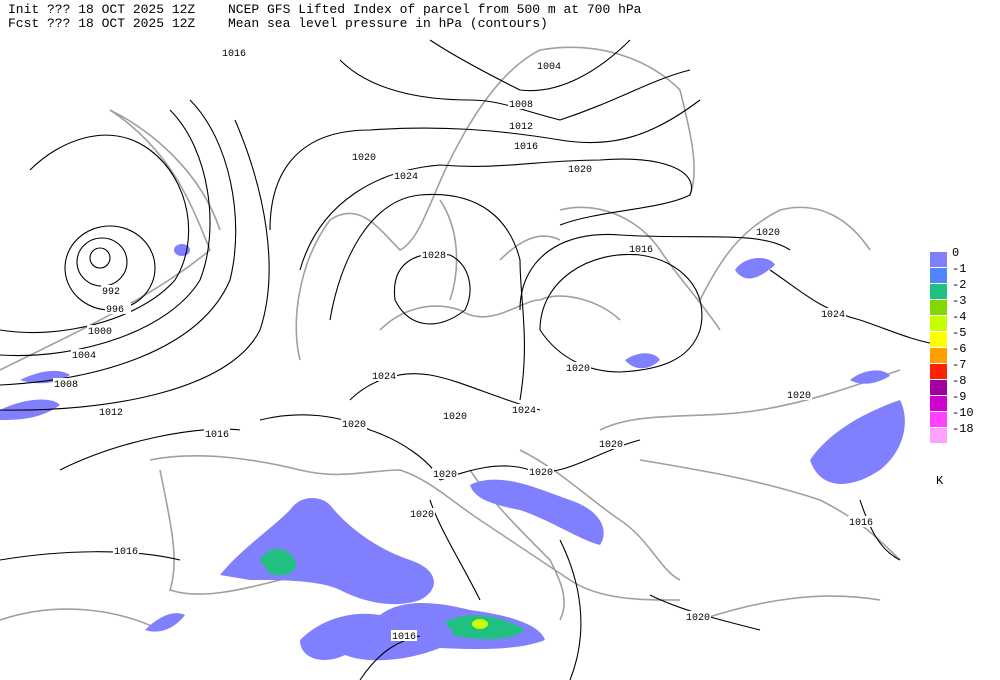 This screenshot has height=680, width=1000. I want to click on contour-label: 992, so click(111, 292).